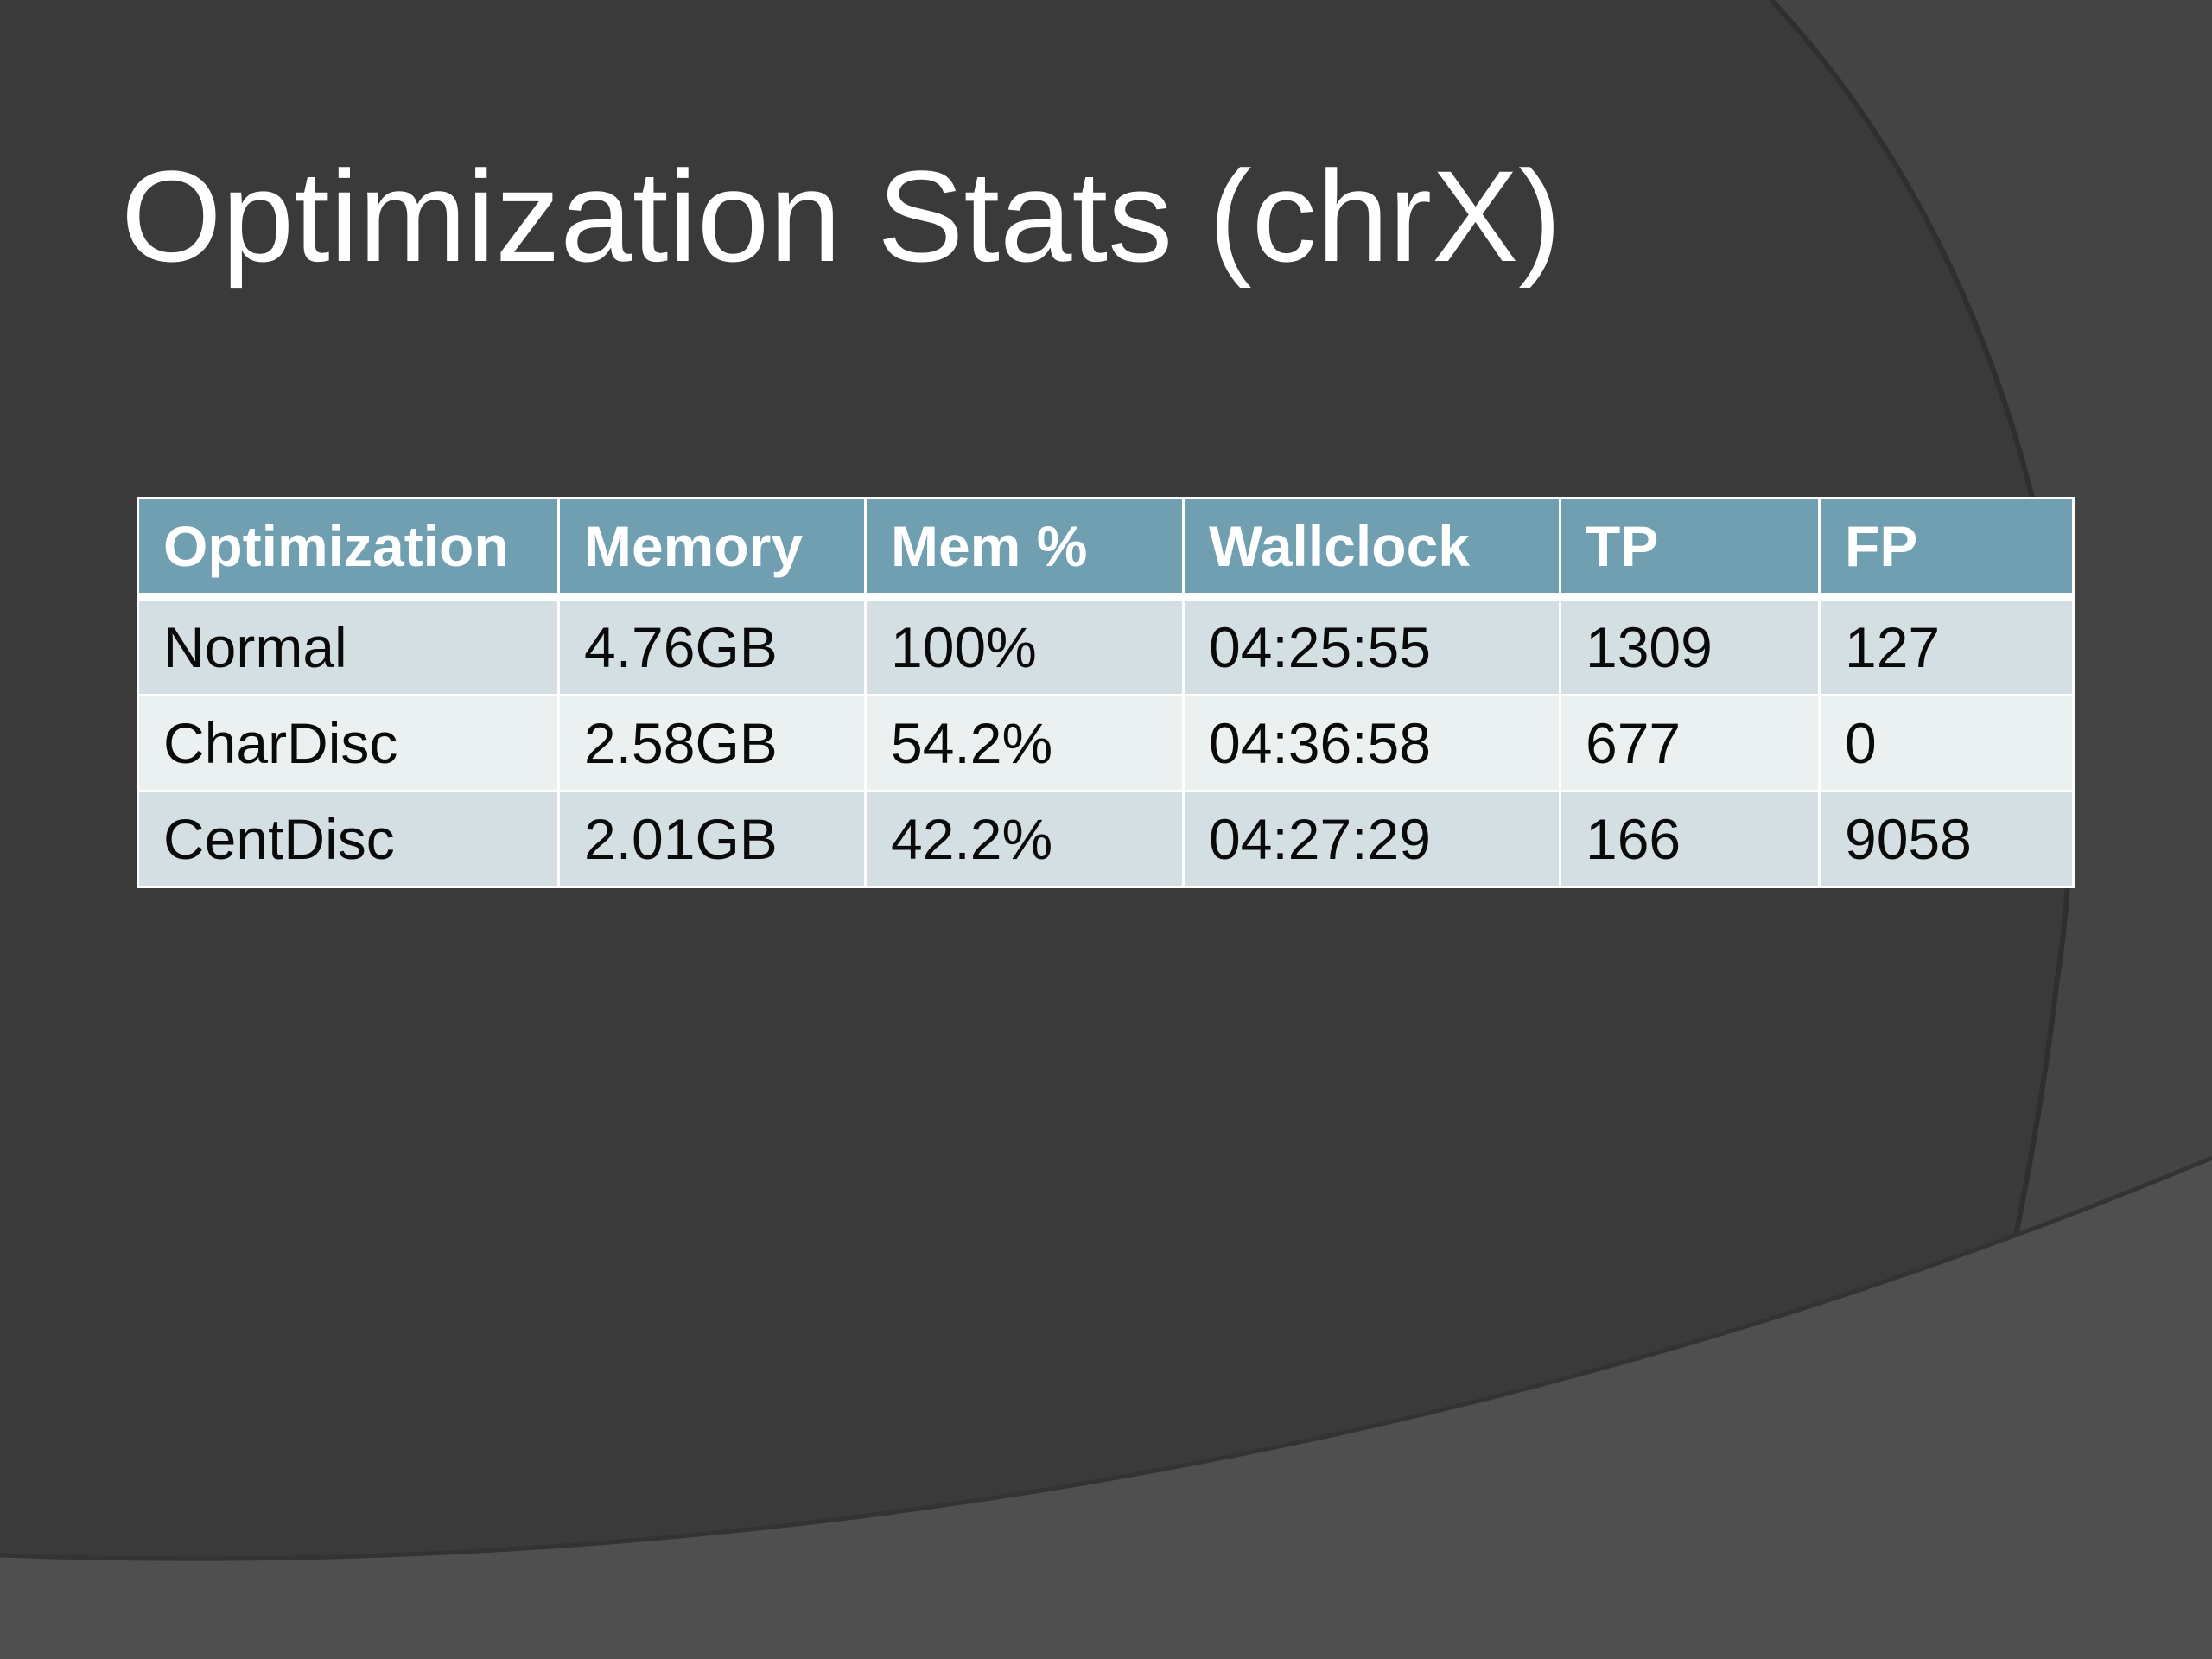 This screenshot has width=2212, height=1659. What do you see at coordinates (348, 646) in the screenshot?
I see `table-cell: Normal` at bounding box center [348, 646].